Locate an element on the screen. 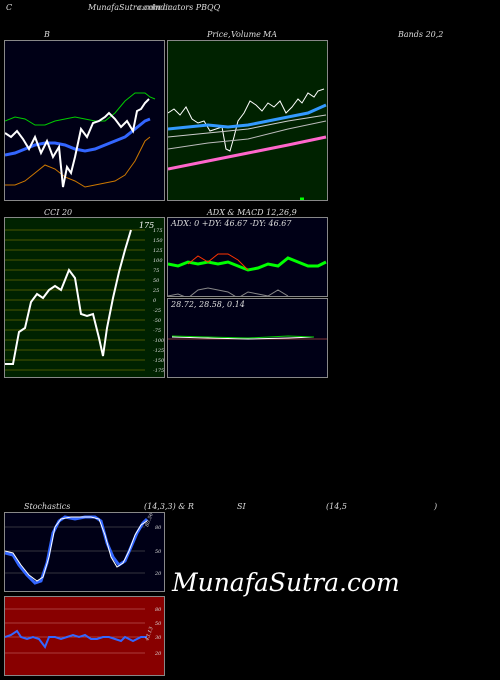 This screenshot has height=680, width=500. cci-label: CCI 20 is located at coordinates (58, 212).